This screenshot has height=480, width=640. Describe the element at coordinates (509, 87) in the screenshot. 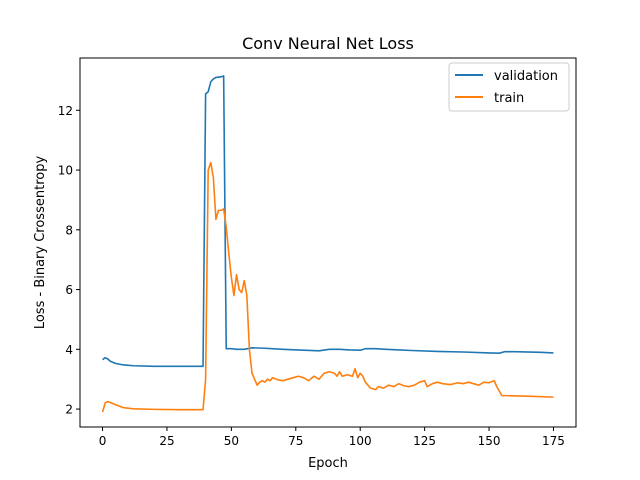

I see `legend: validation train` at that location.